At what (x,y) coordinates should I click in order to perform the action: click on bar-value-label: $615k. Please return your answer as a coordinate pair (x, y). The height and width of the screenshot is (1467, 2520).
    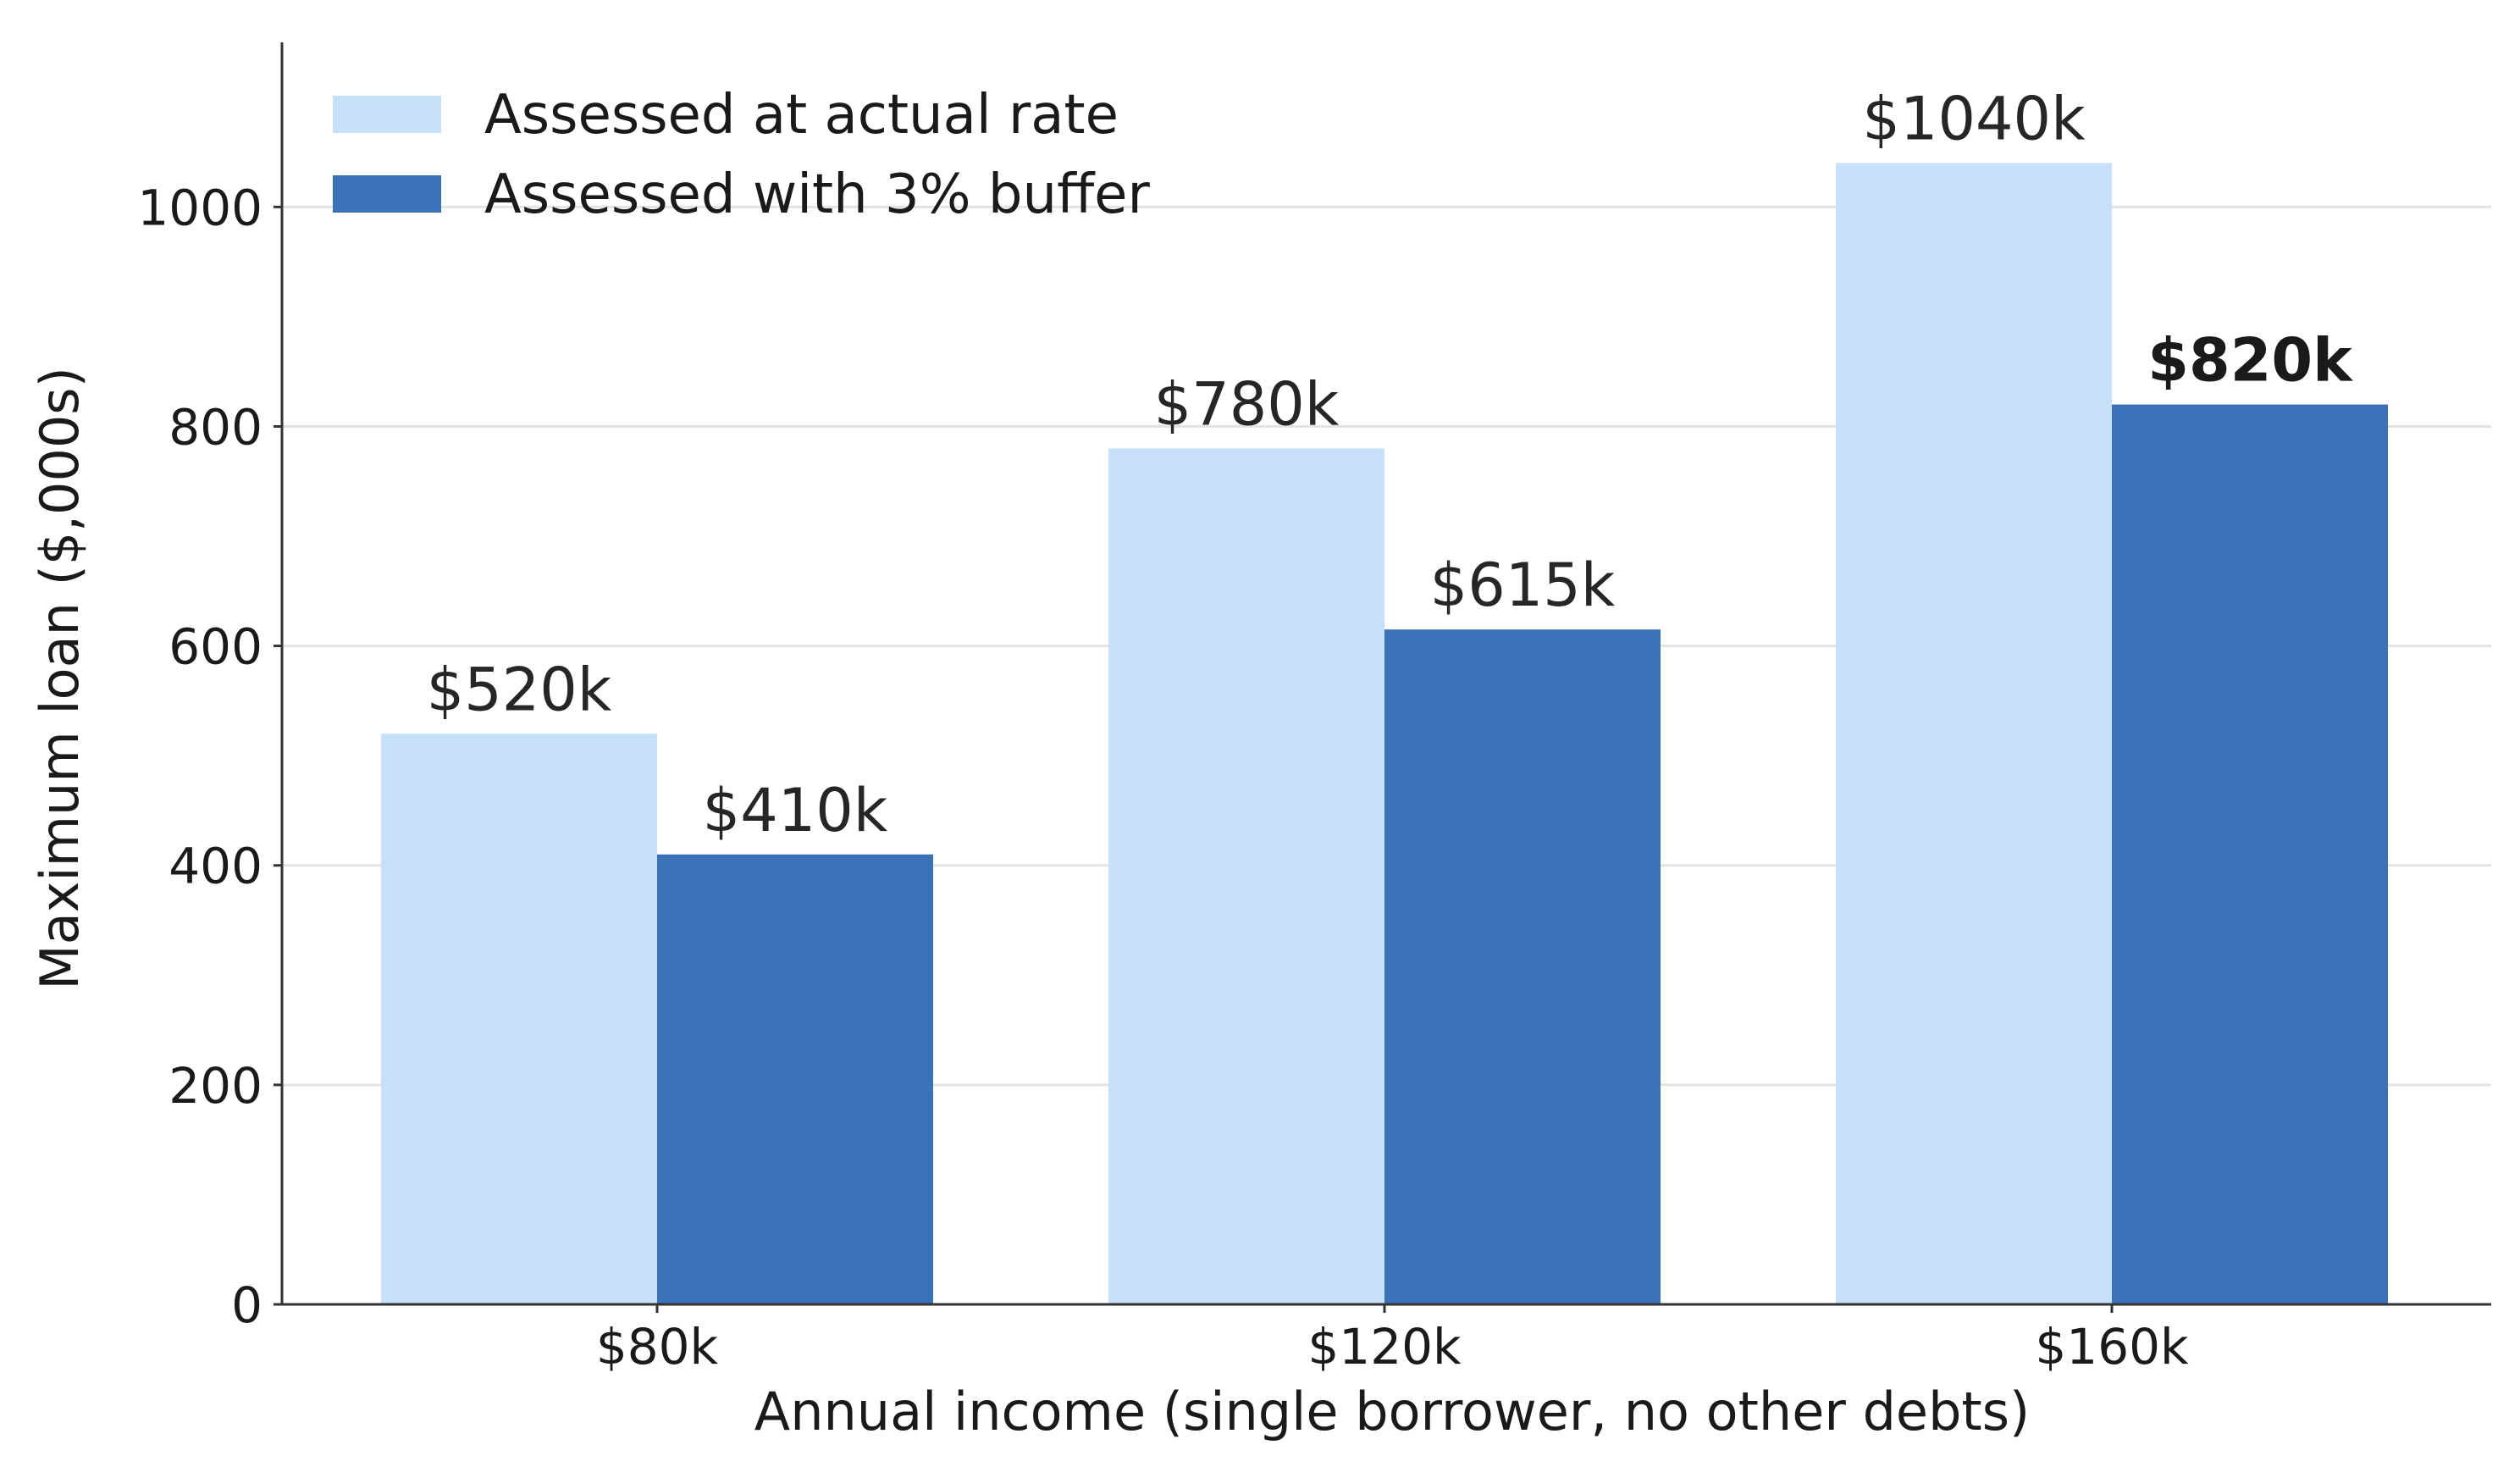
    Looking at the image, I should click on (1523, 585).